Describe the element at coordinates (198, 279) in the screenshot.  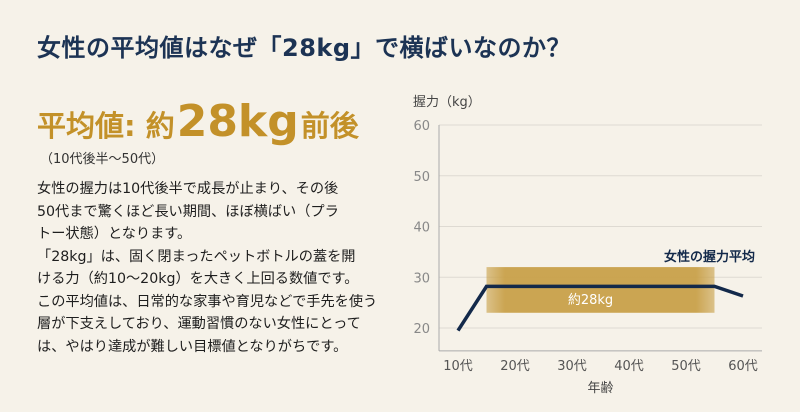
I see `body-line: ける力（約10〜20kg）を大きく上回る数値です。` at that location.